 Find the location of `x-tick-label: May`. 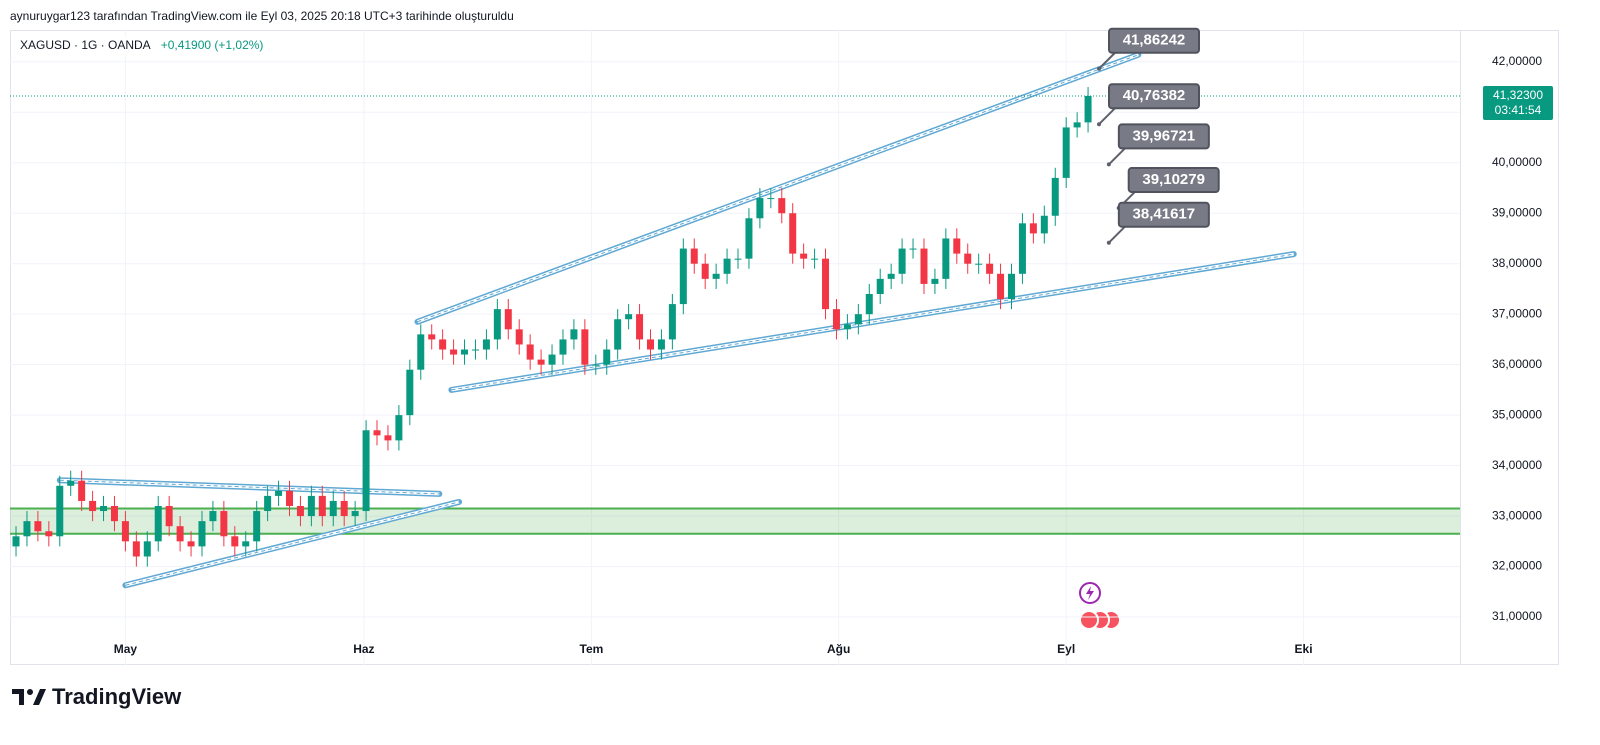

x-tick-label: May is located at coordinates (126, 649).